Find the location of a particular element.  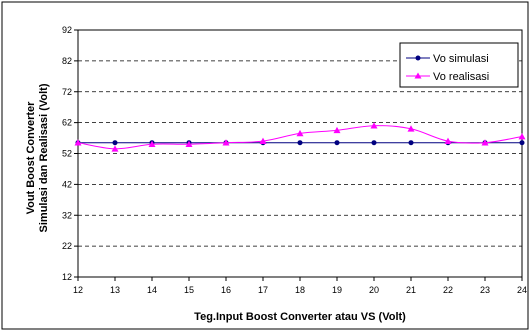

legend-label-vo-realisasi: Vo realisasi is located at coordinates (461, 77).